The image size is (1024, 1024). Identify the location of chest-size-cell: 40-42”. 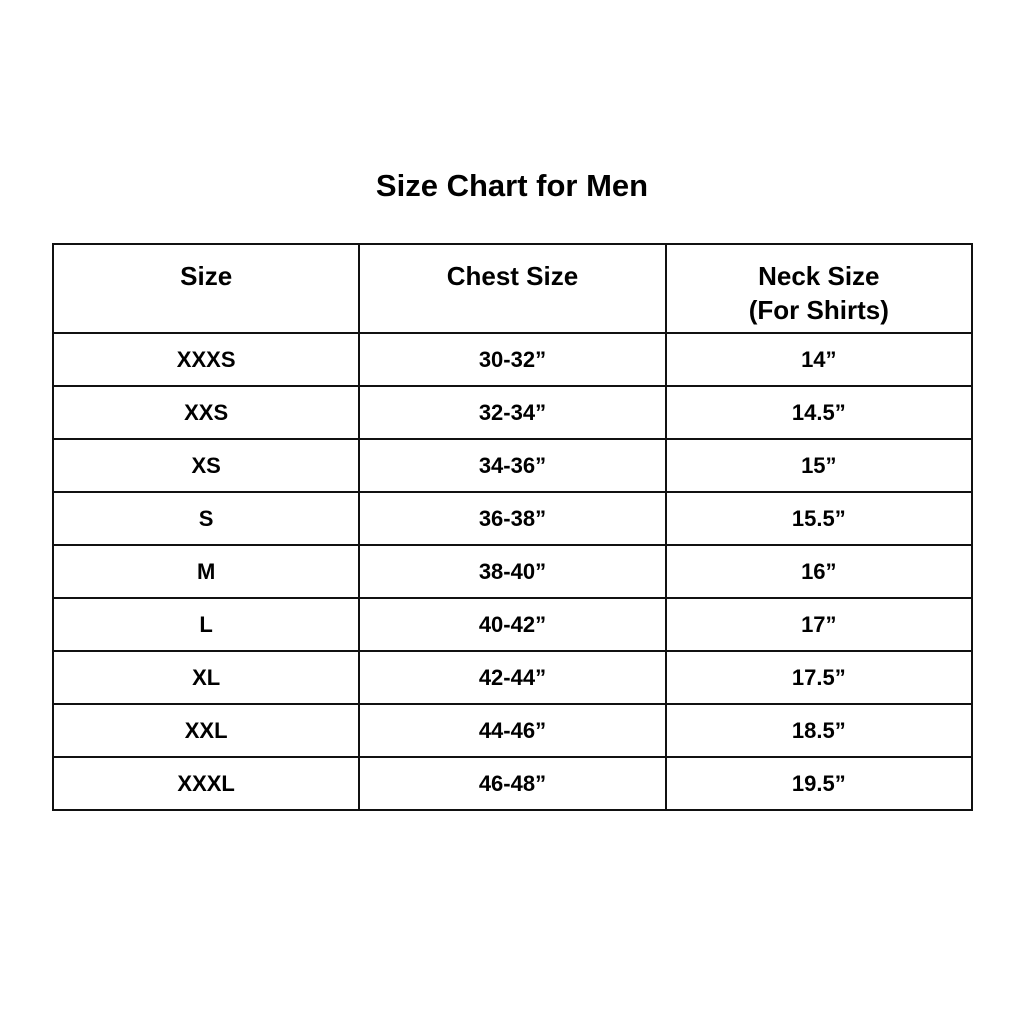
(512, 624).